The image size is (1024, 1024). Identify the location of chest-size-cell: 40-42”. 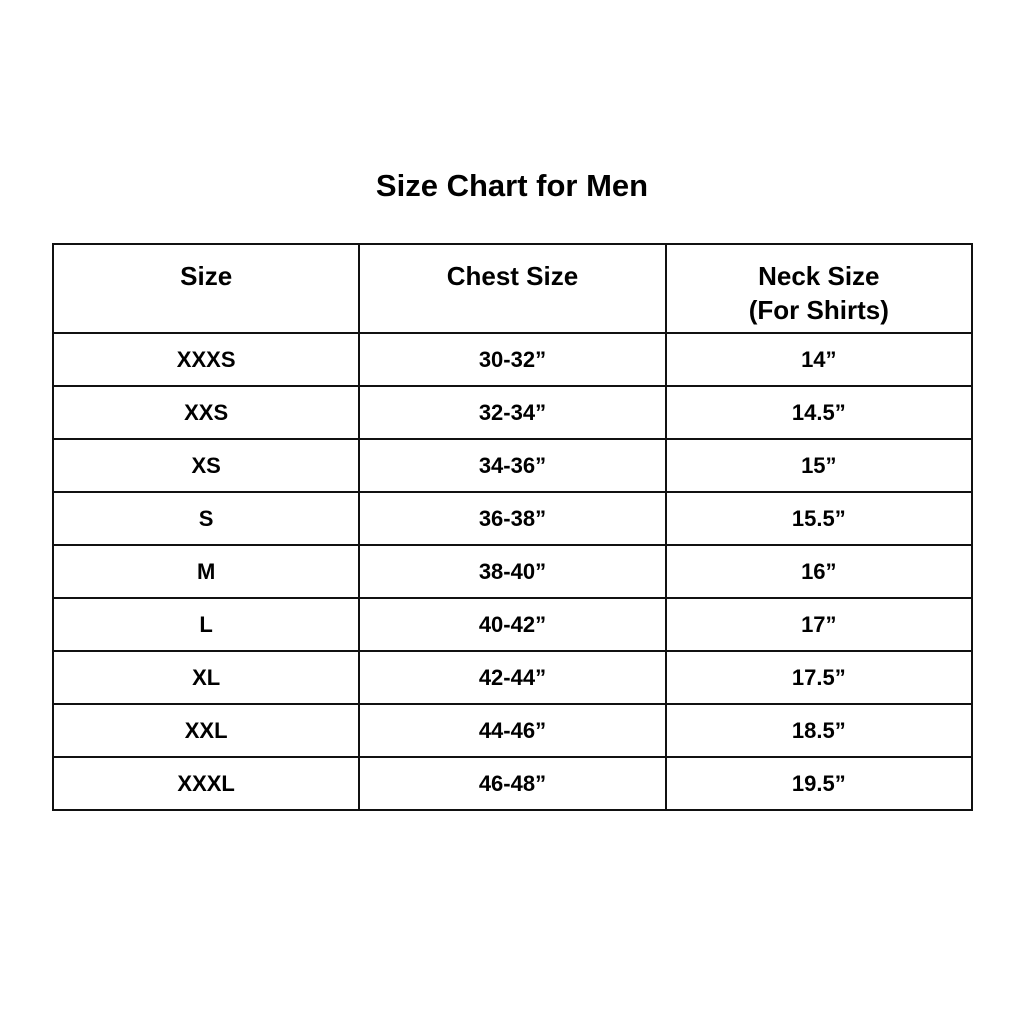
(512, 624).